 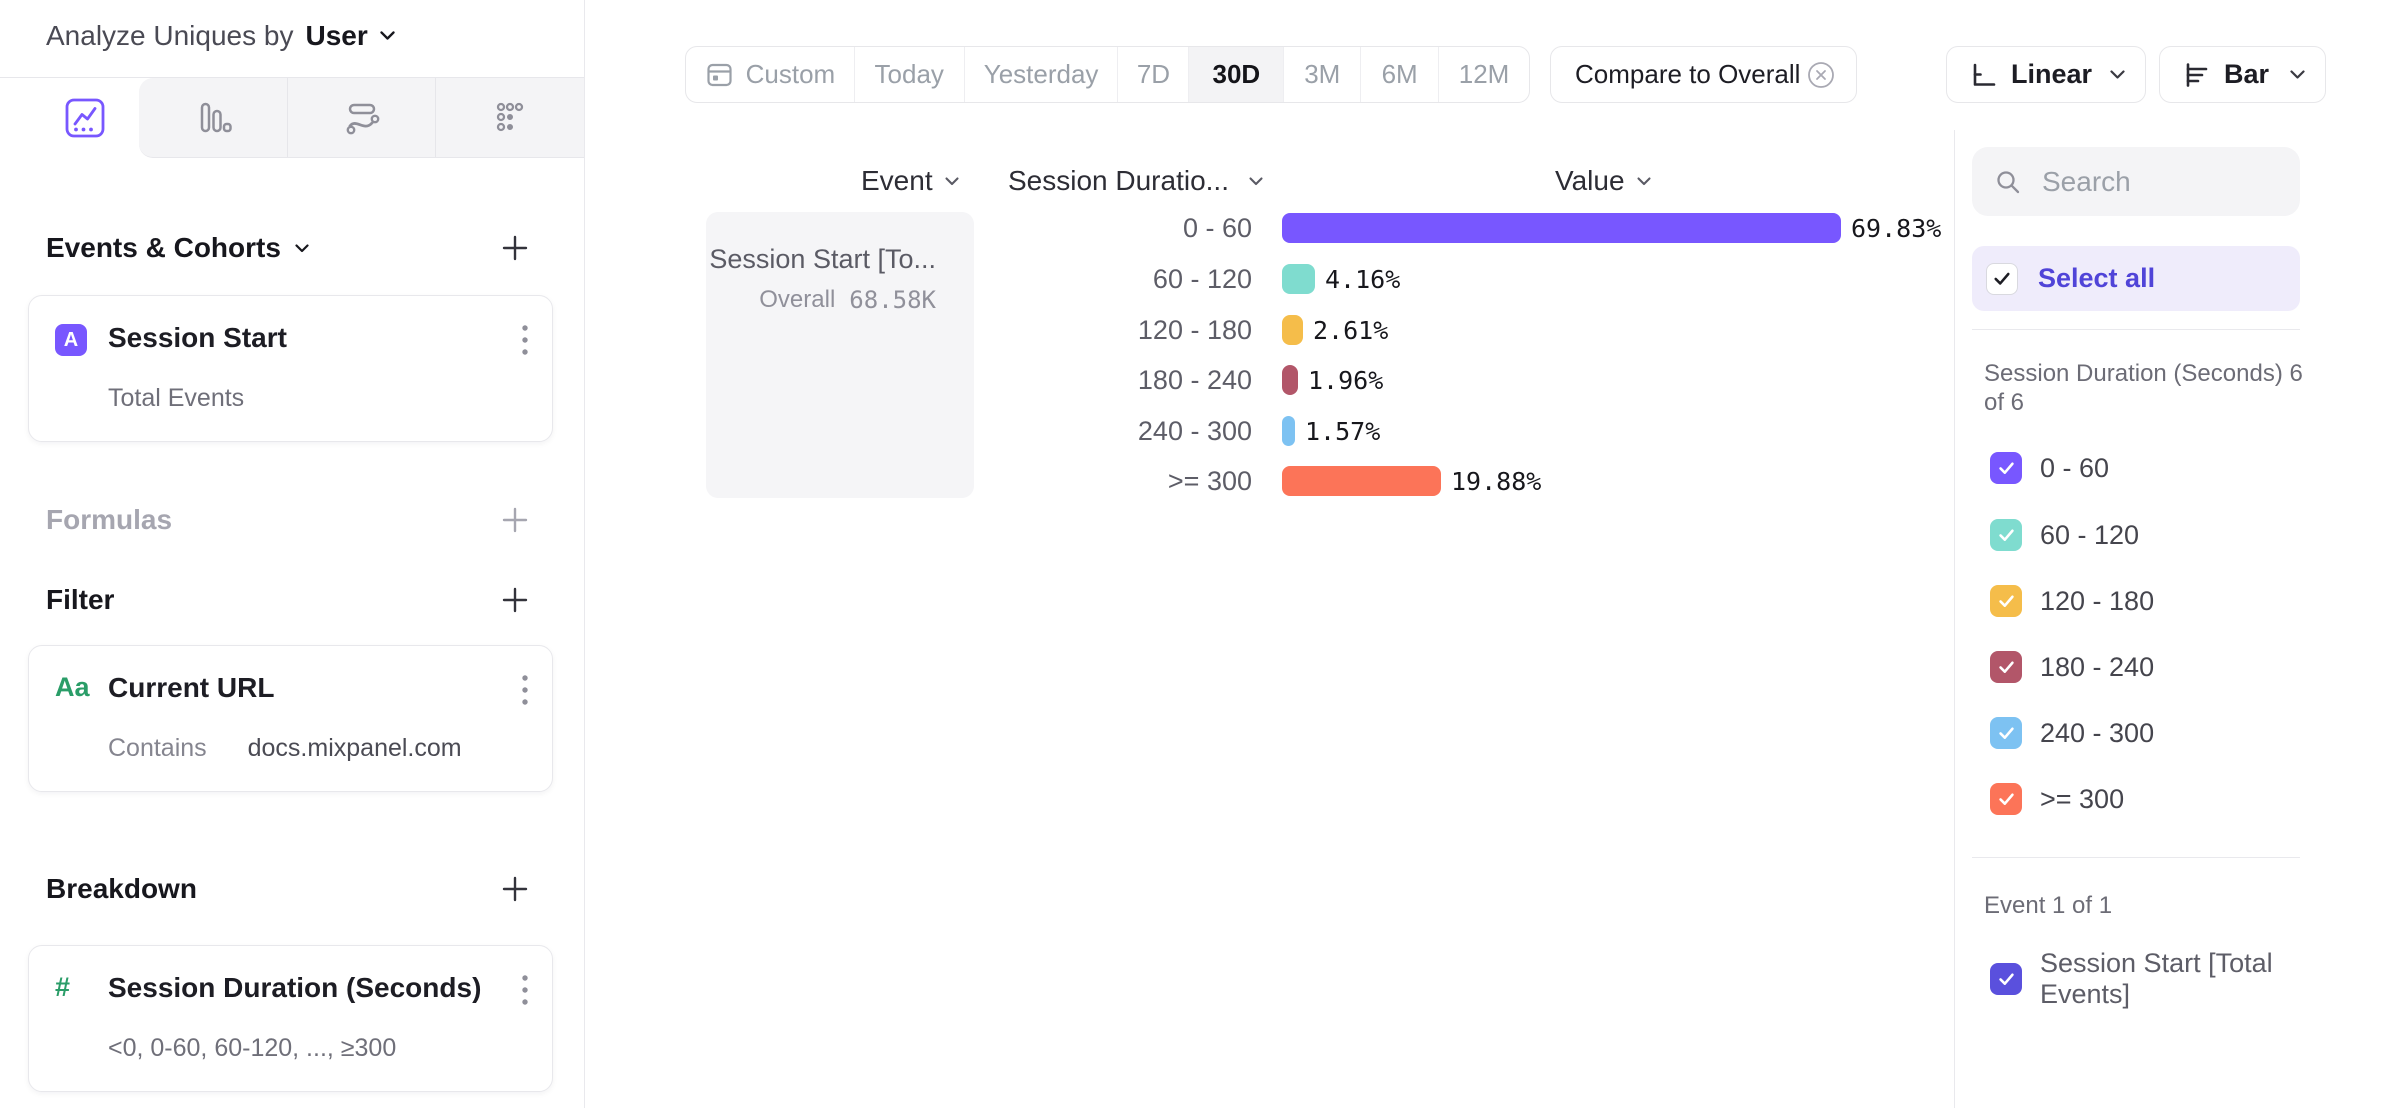 I want to click on segment-row-180-240: 180 - 240, so click(x=2072, y=667).